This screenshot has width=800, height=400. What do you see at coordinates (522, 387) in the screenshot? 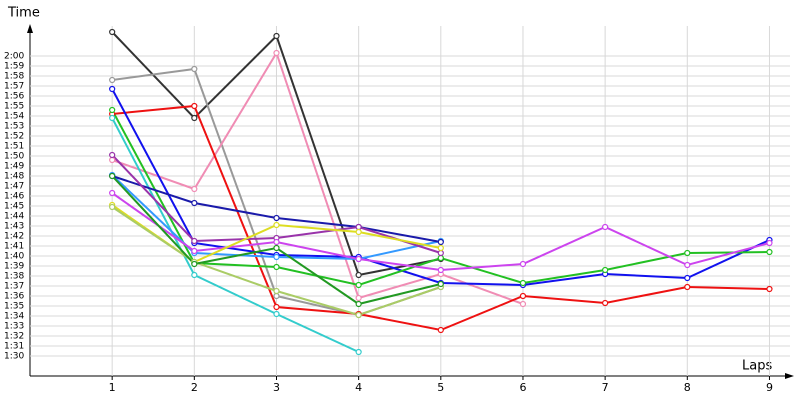
I see `x-tick-label: 6` at bounding box center [522, 387].